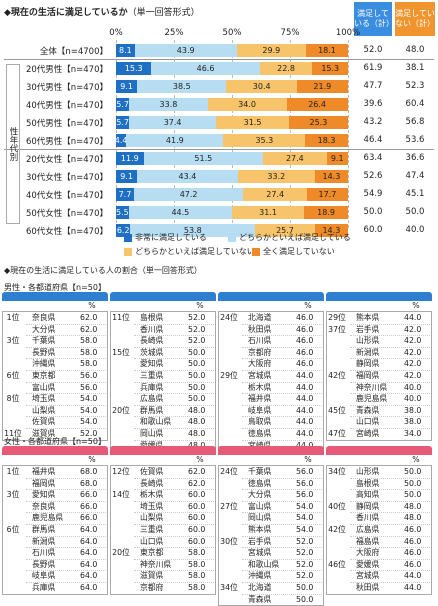 This screenshot has width=438, height=606. Describe the element at coordinates (317, 104) in the screenshot. I see `bar-segment: 26.4` at that location.